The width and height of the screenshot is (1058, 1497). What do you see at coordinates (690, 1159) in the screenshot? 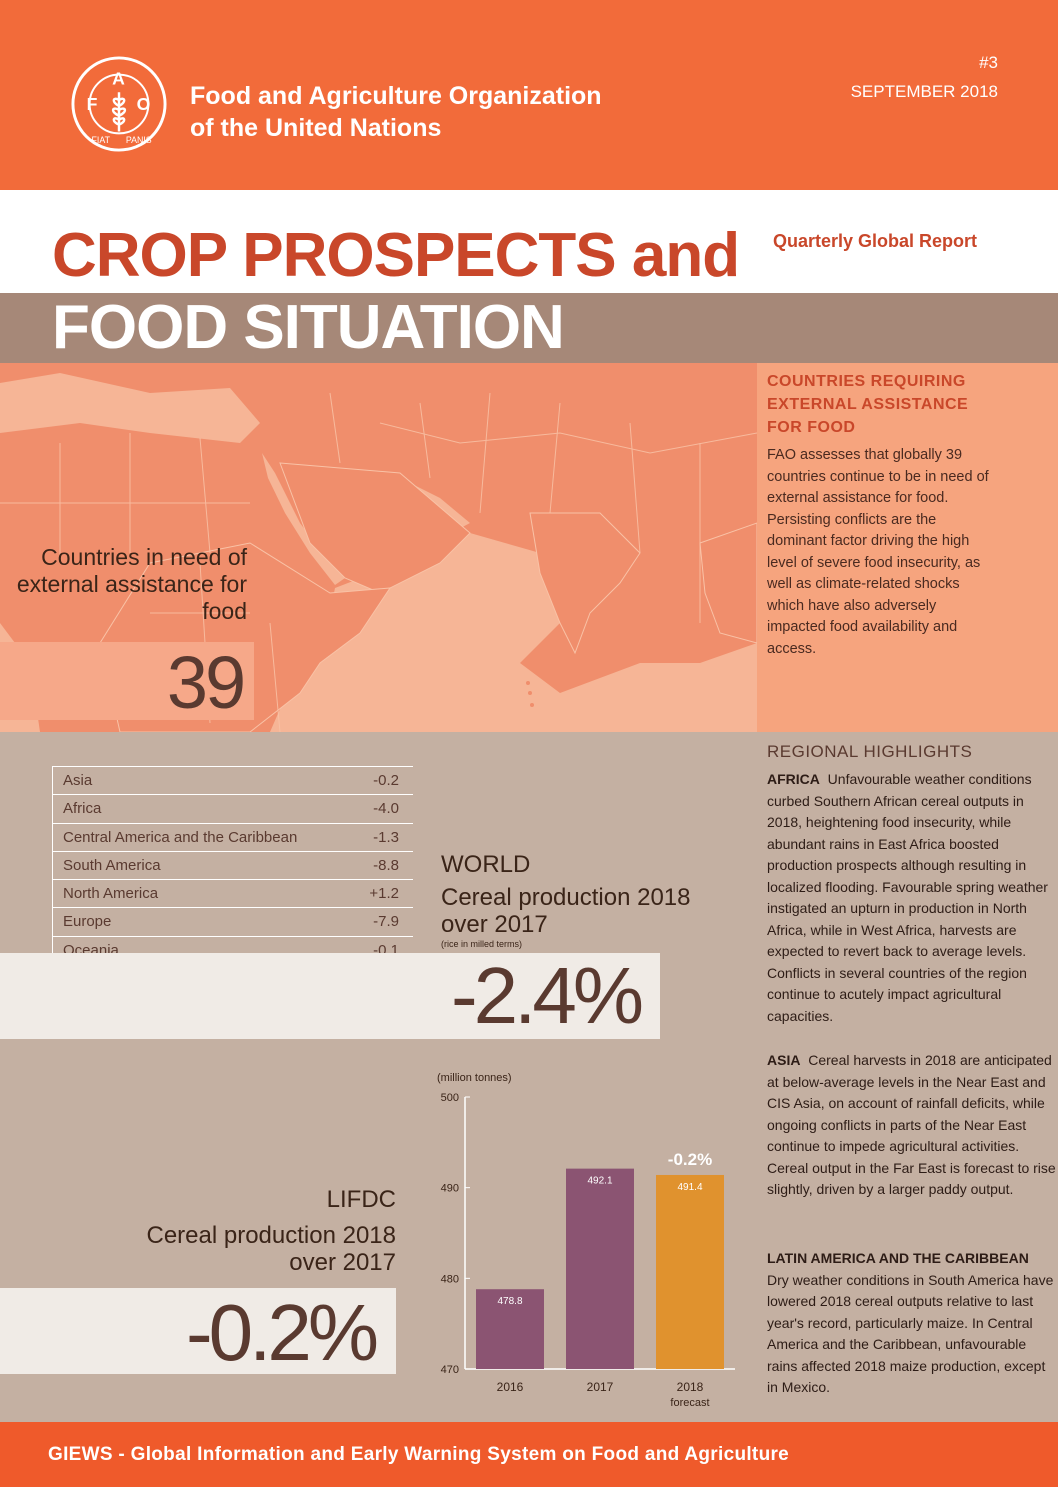
I see `chart-annotation: -0.2%` at bounding box center [690, 1159].